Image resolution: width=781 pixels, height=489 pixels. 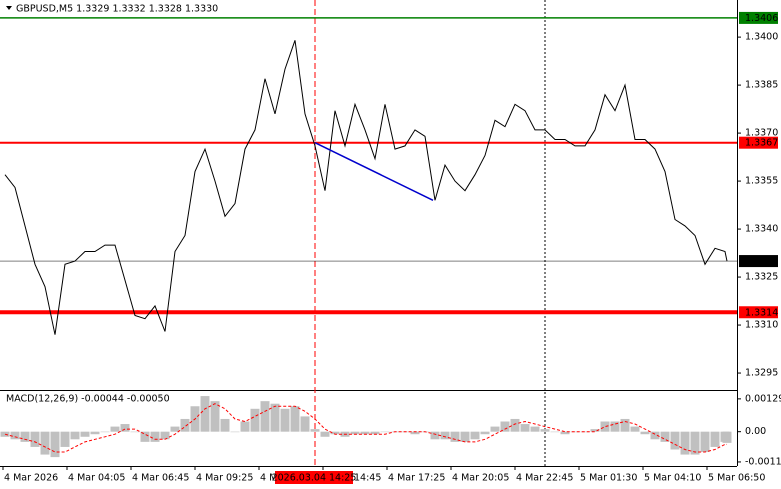 What do you see at coordinates (761, 143) in the screenshot?
I see `price-level-label: 1.3367` at bounding box center [761, 143].